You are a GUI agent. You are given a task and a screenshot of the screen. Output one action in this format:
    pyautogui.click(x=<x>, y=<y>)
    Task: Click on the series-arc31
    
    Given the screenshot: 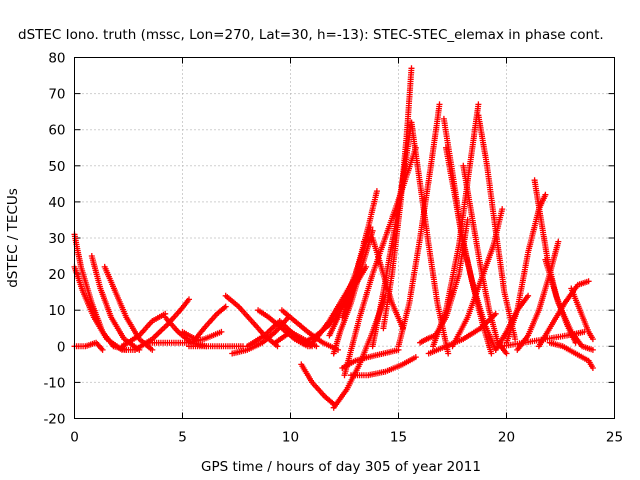 What is the action you would take?
    pyautogui.click(x=430, y=238)
    